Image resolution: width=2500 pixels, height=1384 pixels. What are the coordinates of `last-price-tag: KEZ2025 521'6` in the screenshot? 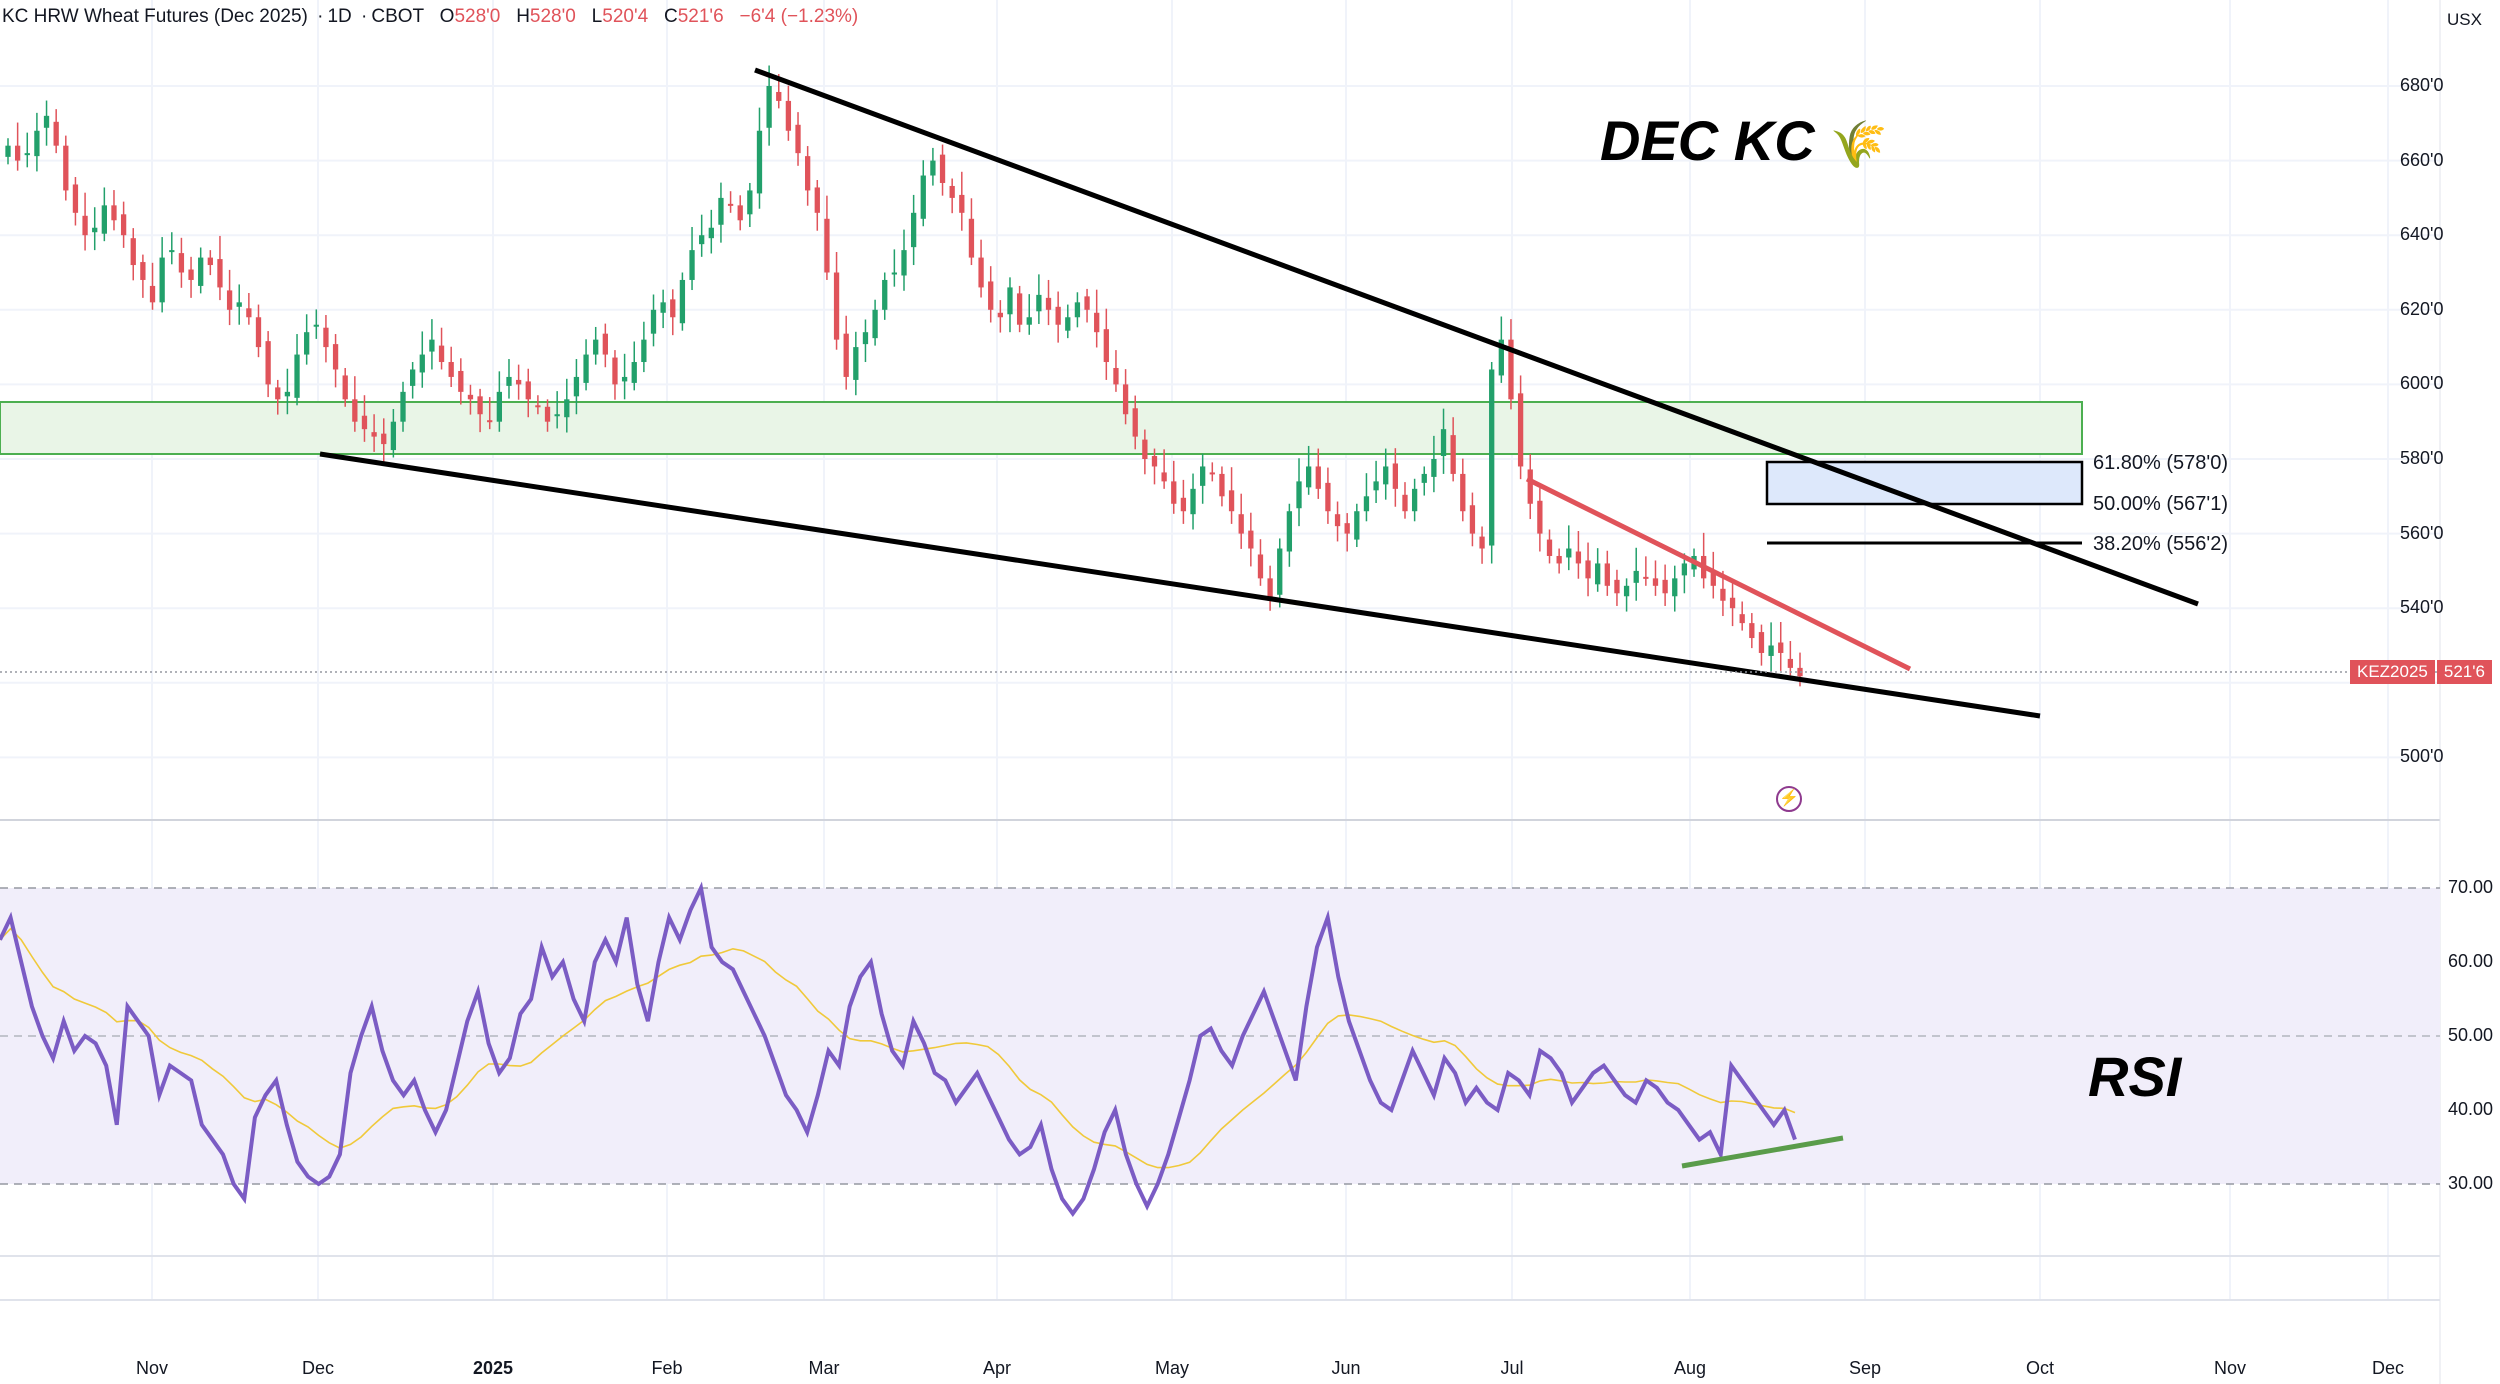 It's located at (2421, 672).